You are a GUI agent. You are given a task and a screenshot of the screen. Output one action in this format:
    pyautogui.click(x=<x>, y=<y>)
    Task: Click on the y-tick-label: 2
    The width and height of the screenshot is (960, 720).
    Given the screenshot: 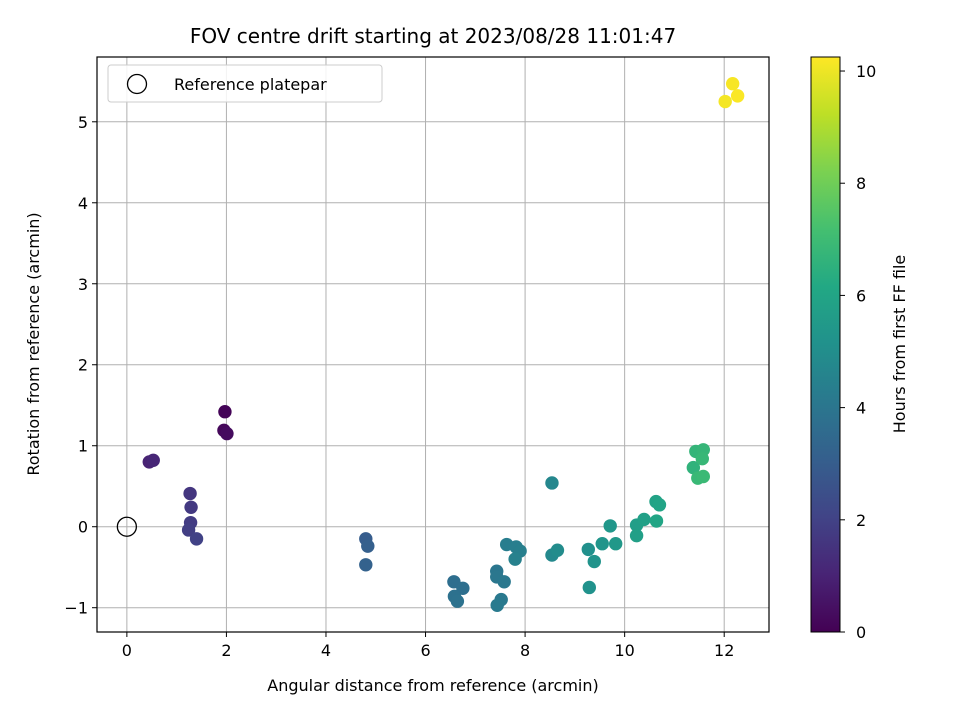 What is the action you would take?
    pyautogui.click(x=83, y=365)
    